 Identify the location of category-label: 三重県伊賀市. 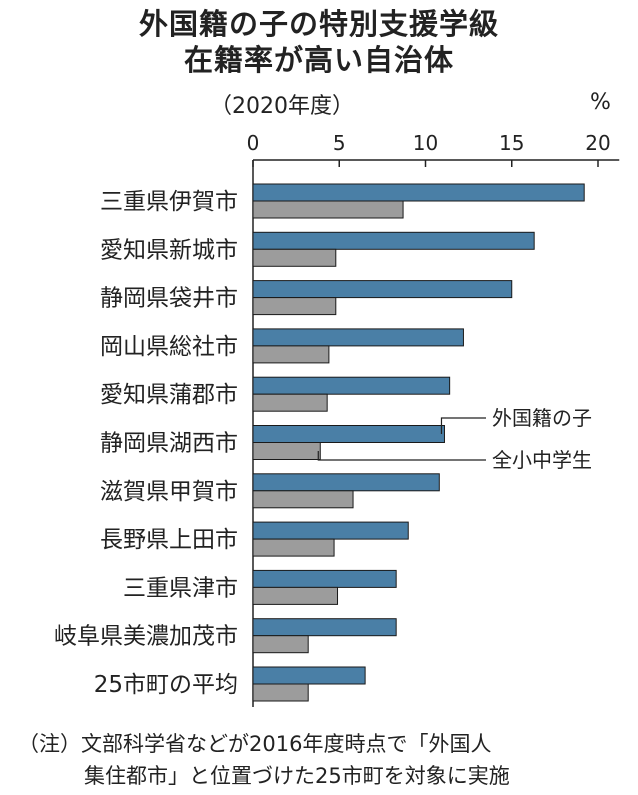
(169, 202).